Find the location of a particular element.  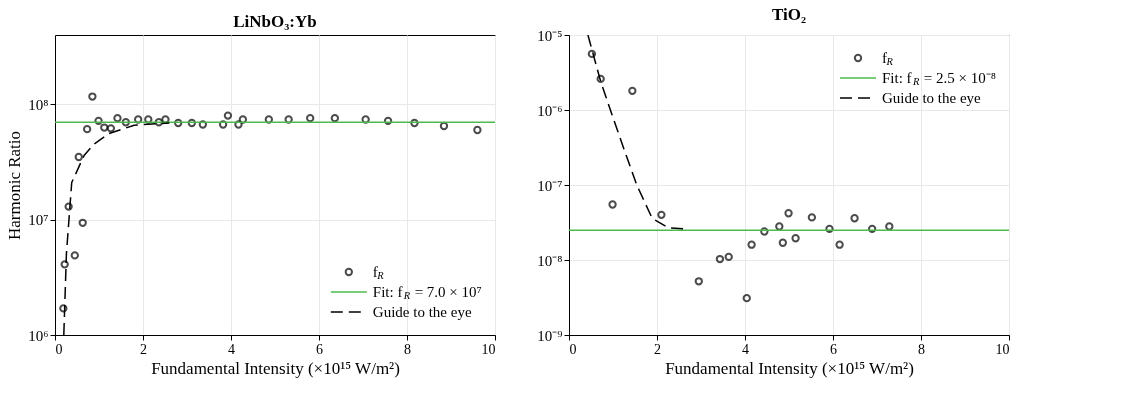

chart-title: LiNbO₃:Yb is located at coordinates (275, 21).